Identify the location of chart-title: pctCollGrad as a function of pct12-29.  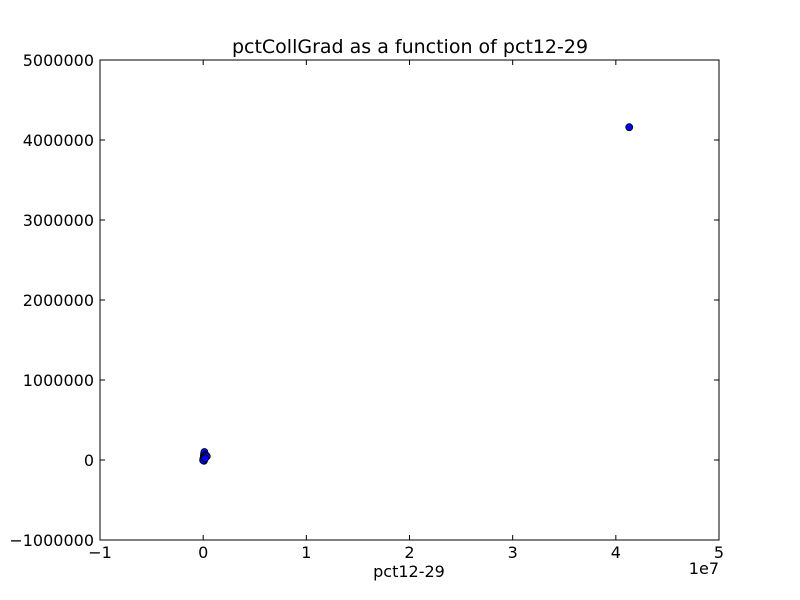
(410, 47).